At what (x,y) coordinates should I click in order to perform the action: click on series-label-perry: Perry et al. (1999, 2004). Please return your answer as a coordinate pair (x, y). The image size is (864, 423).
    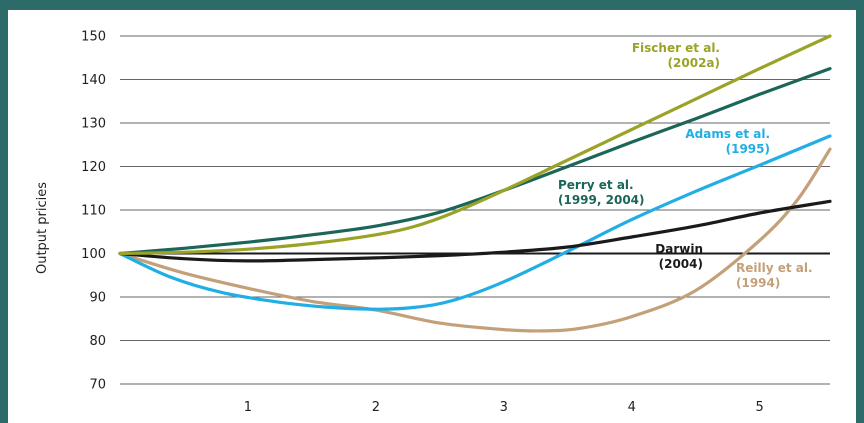
    Looking at the image, I should click on (601, 192).